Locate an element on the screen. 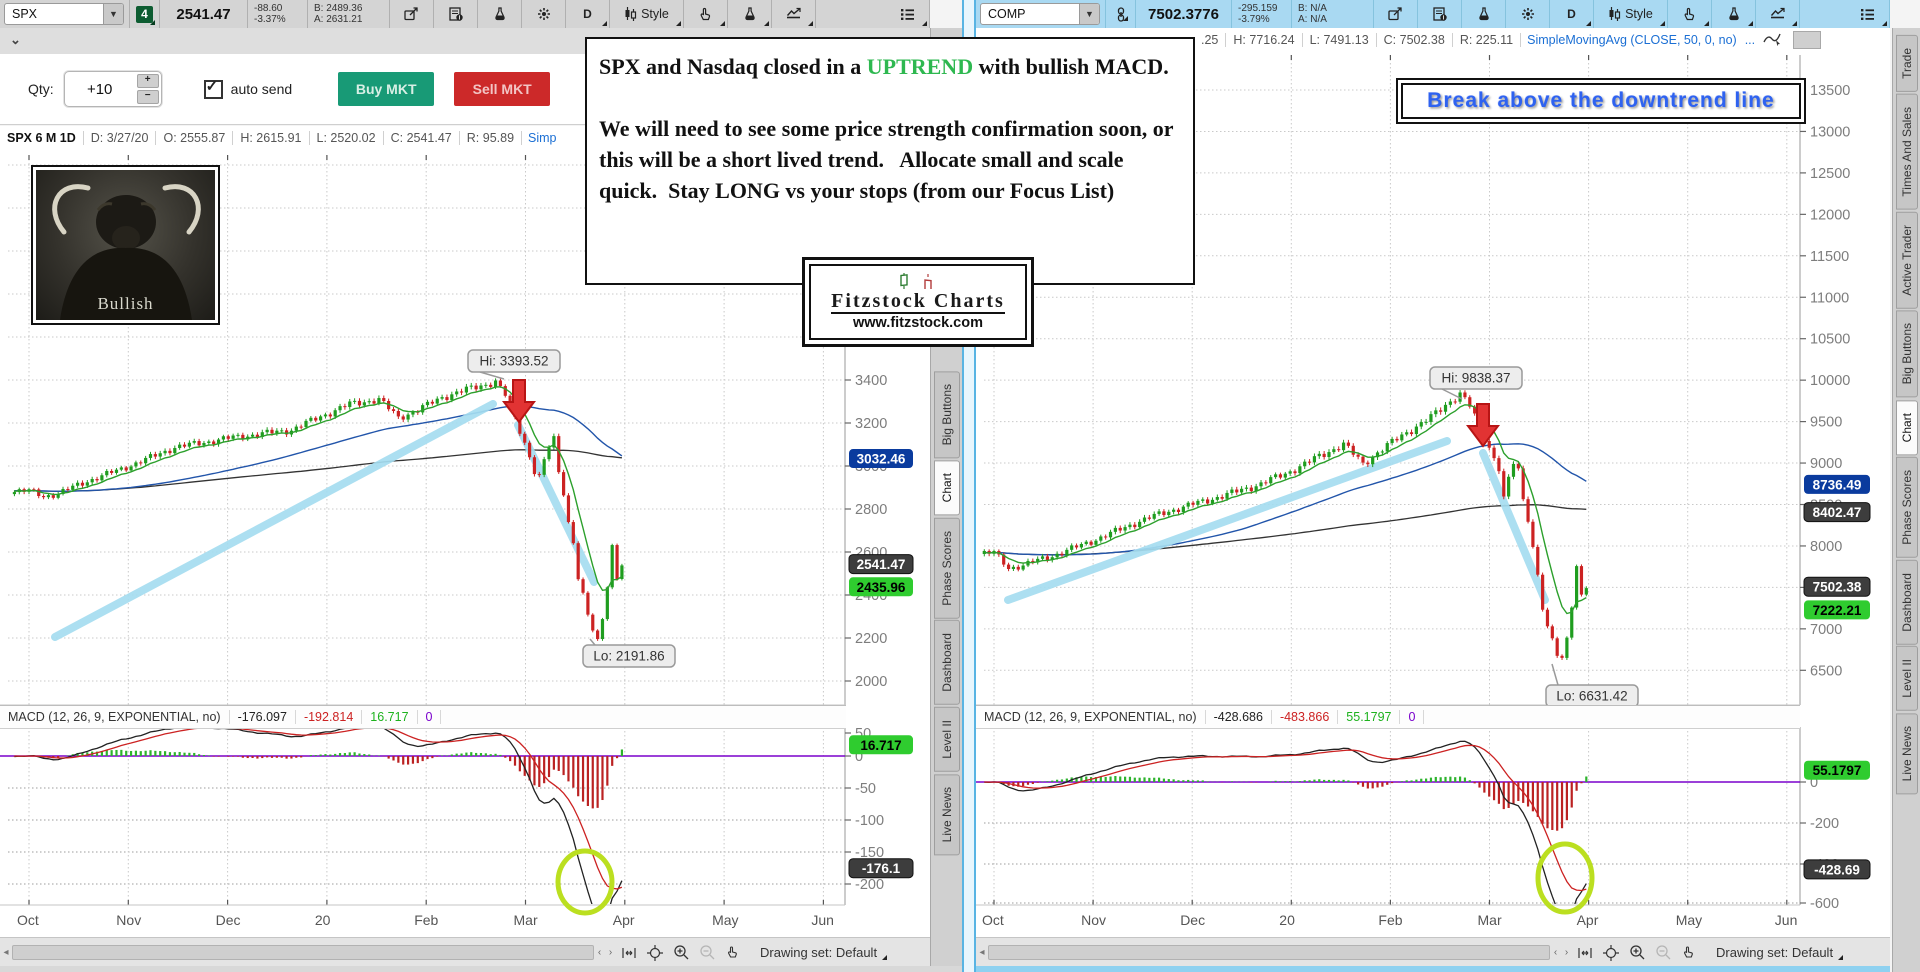  qty-label: Qty: is located at coordinates (41, 89).